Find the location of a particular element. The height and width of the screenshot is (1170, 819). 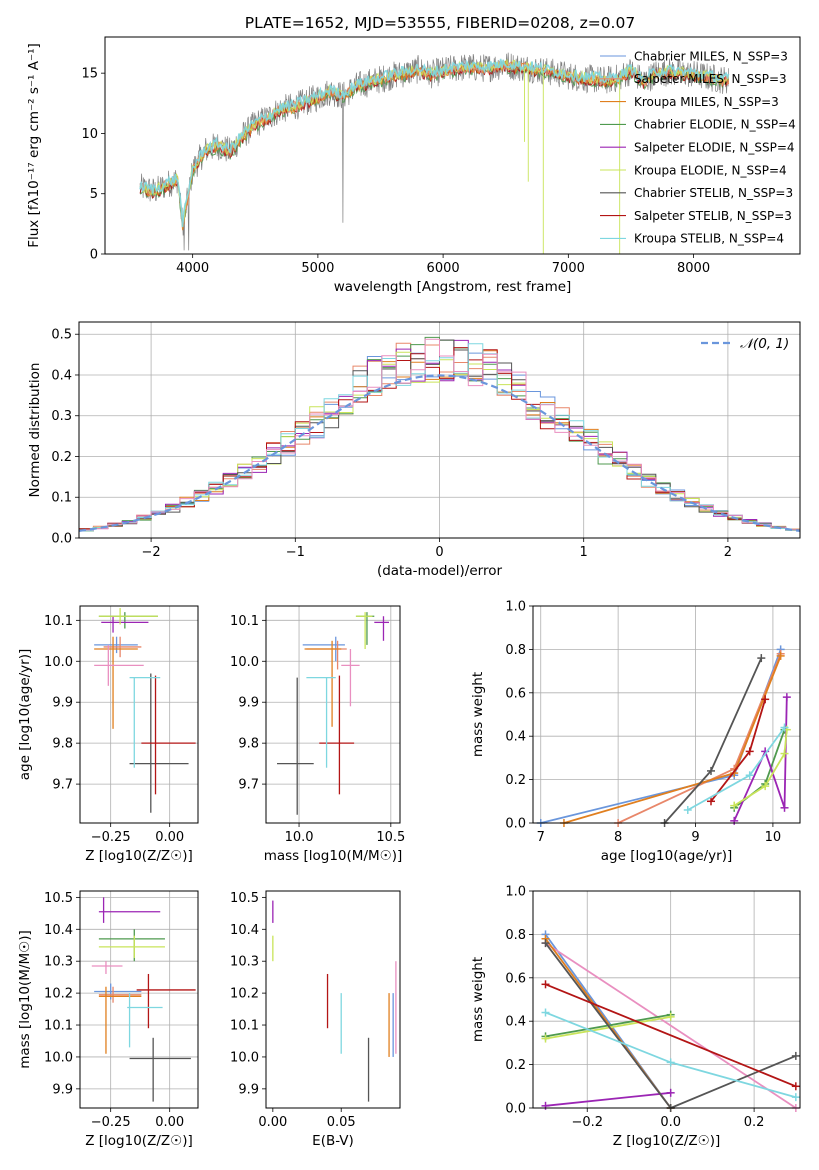

y-tick-label: 0.8 is located at coordinates (515, 935).